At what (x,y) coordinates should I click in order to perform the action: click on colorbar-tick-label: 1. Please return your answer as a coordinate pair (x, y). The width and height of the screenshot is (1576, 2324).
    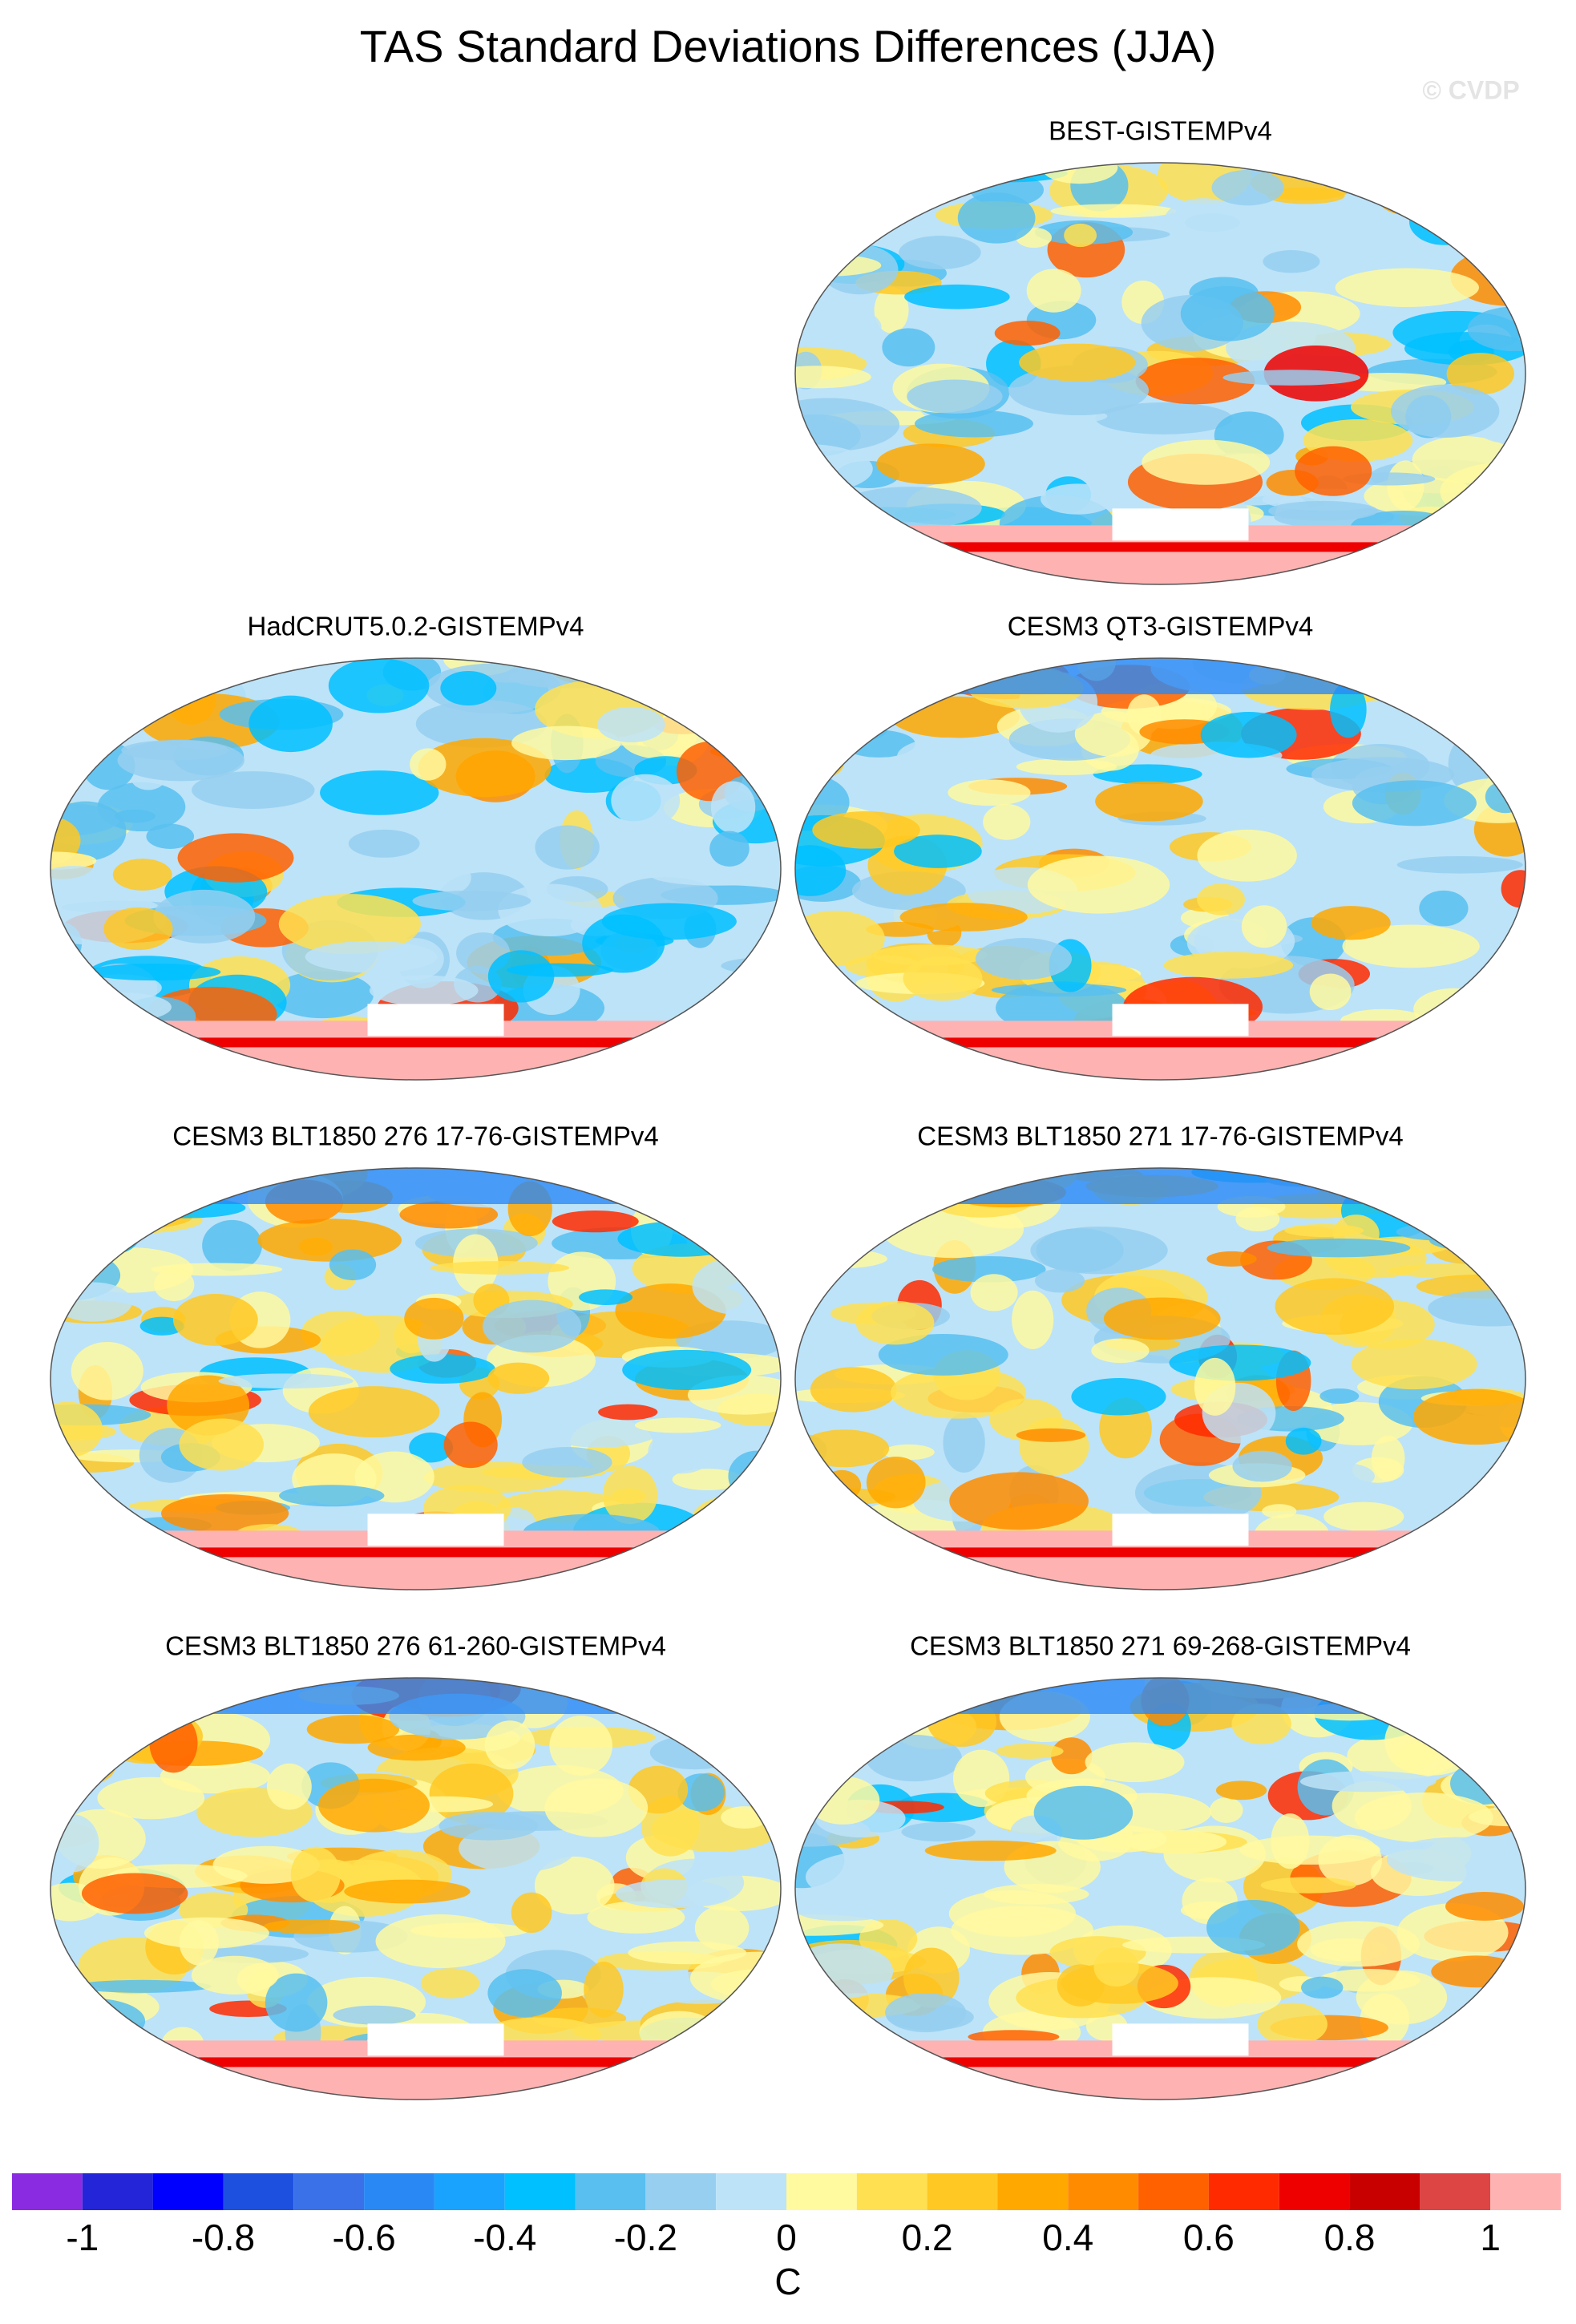
    Looking at the image, I should click on (1490, 2237).